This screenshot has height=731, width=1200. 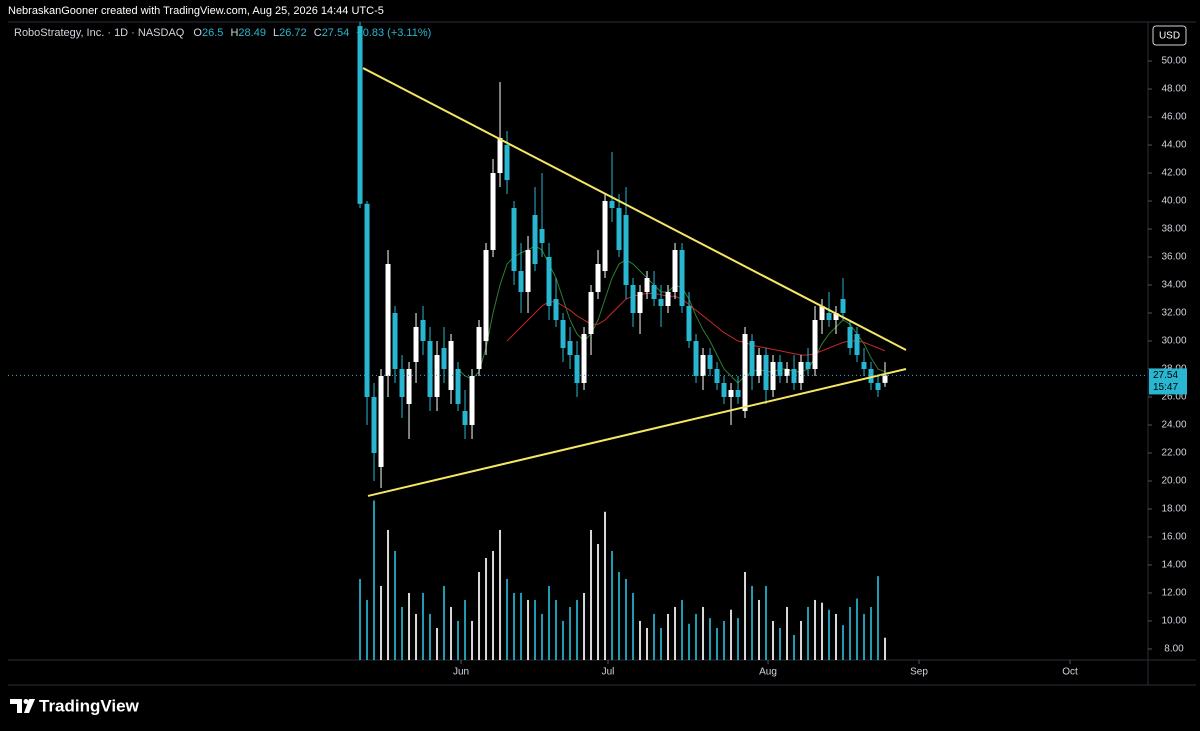 What do you see at coordinates (1173, 285) in the screenshot?
I see `y-tick-label: 34.00` at bounding box center [1173, 285].